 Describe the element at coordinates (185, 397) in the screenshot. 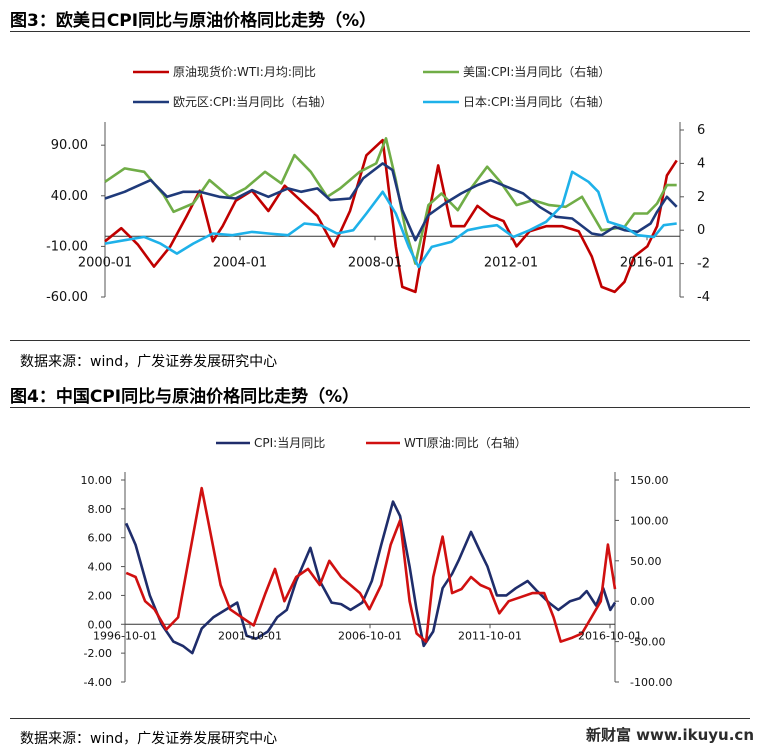

I see `figure4-title: 图4：中国CPI同比与原油价格同比走势（%）` at that location.